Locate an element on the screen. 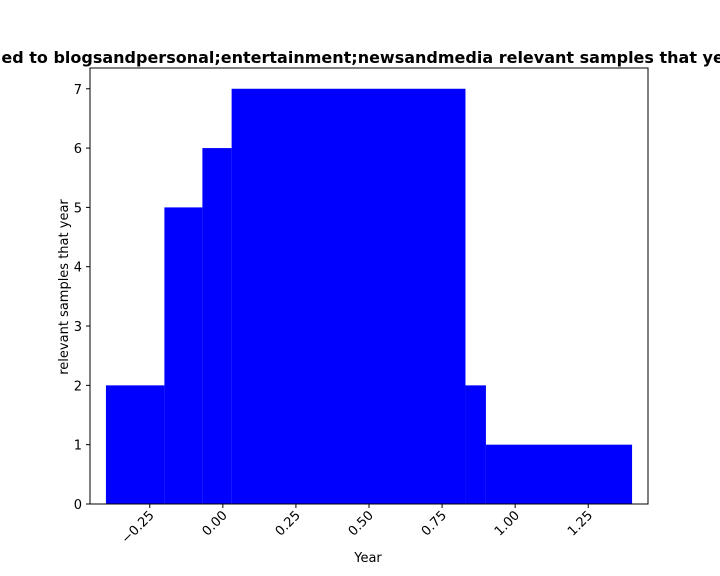 This screenshot has width=720, height=576. x-tick-label-2: 0.25 is located at coordinates (288, 523).